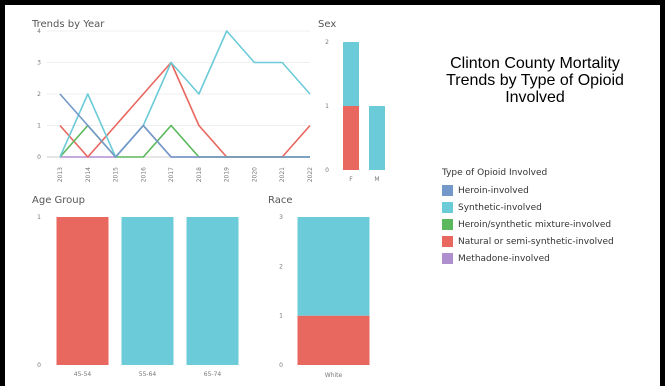  I want to click on title-line-1: Clinton County Mortality, so click(535, 63).